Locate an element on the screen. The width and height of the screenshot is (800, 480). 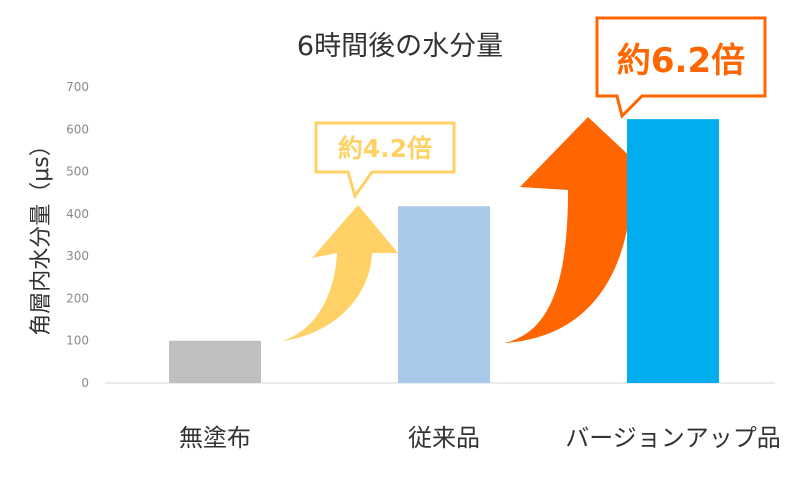
y-tick-label: 200 is located at coordinates (77, 298).